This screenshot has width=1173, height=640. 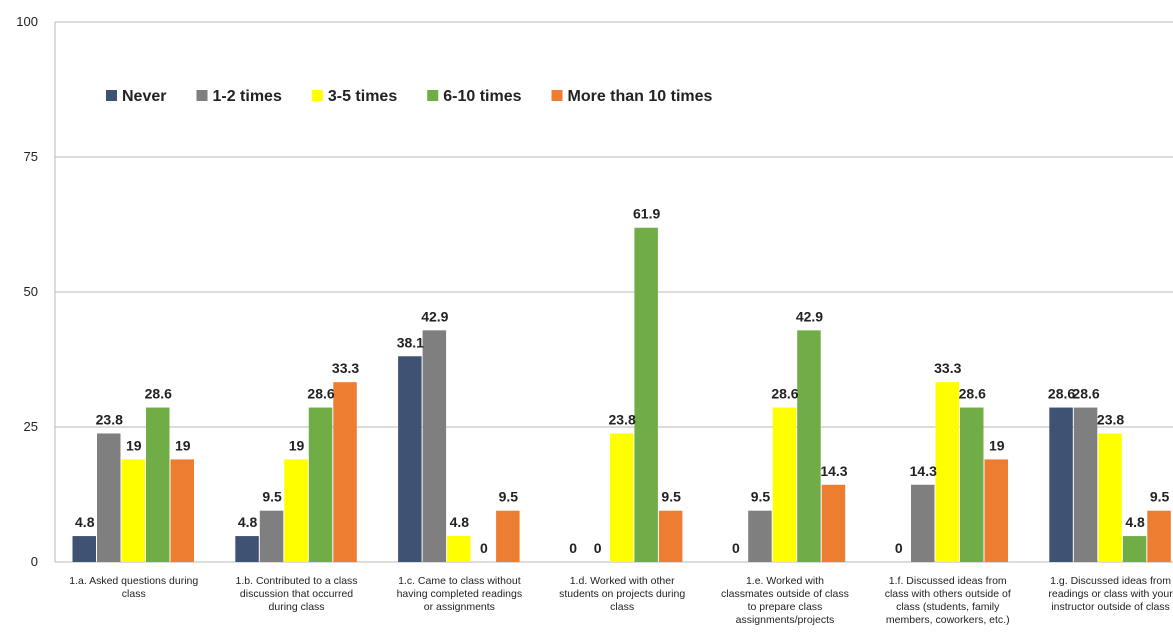 I want to click on y-axis: 0 25 50 75 100, so click(x=36, y=291).